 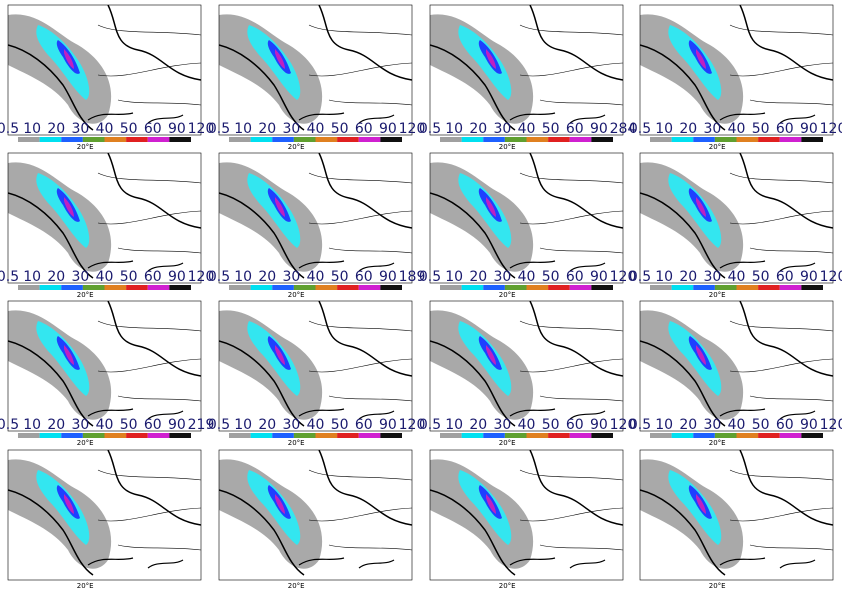 What do you see at coordinates (412, 277) in the screenshot?
I see `colorbar-label: 189` at bounding box center [412, 277].